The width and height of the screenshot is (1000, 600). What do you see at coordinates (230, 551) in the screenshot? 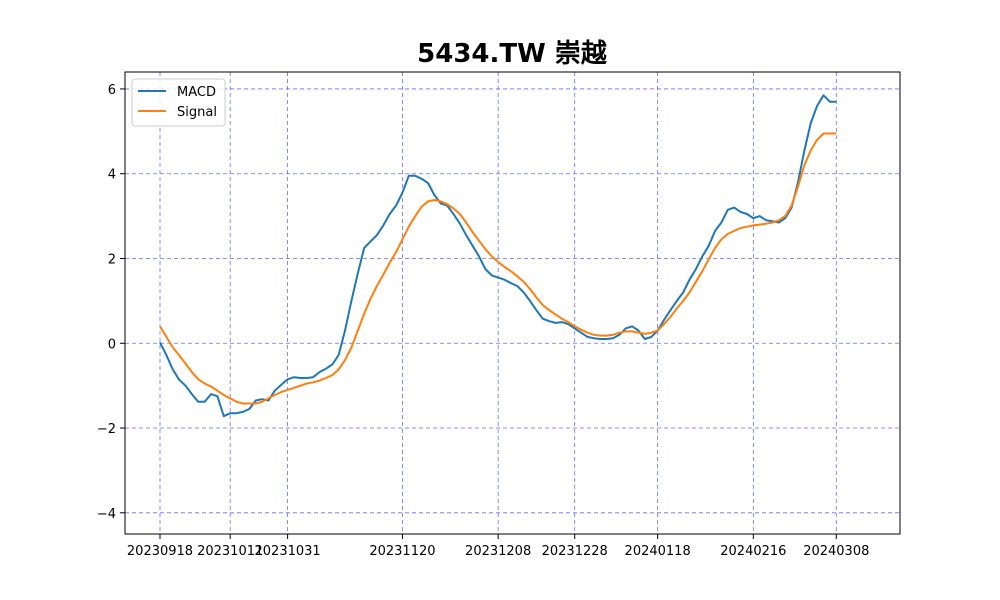
I see `x-tick-label: 20231011` at bounding box center [230, 551].